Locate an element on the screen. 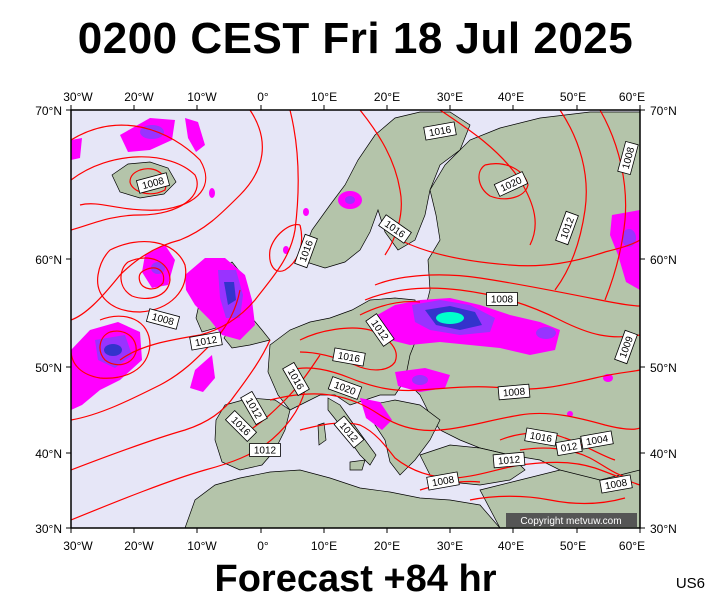 The width and height of the screenshot is (711, 601). tick-marks-left is located at coordinates (68, 319).